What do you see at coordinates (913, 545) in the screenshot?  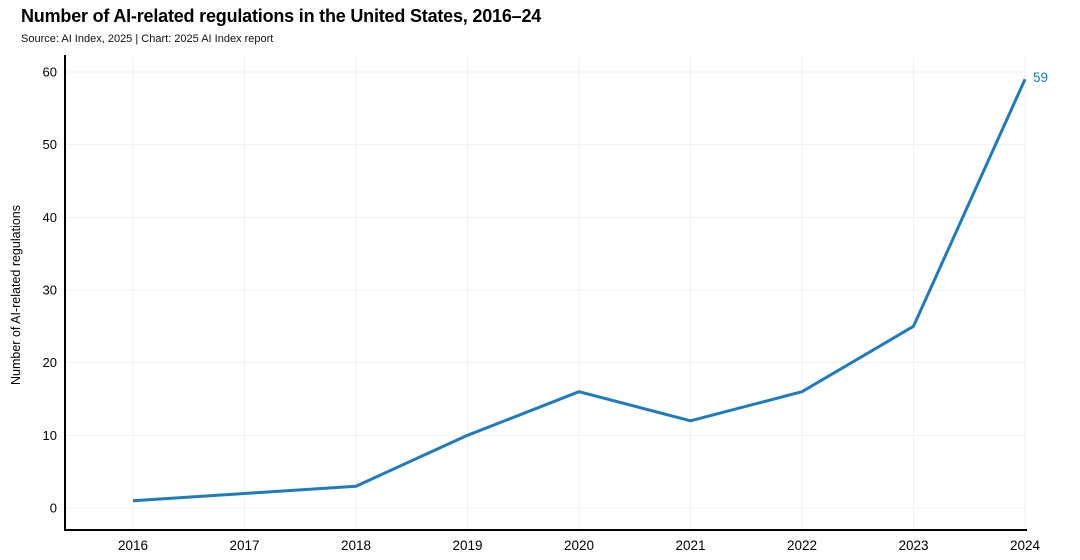 I see `x-tick-label: 2023` at bounding box center [913, 545].